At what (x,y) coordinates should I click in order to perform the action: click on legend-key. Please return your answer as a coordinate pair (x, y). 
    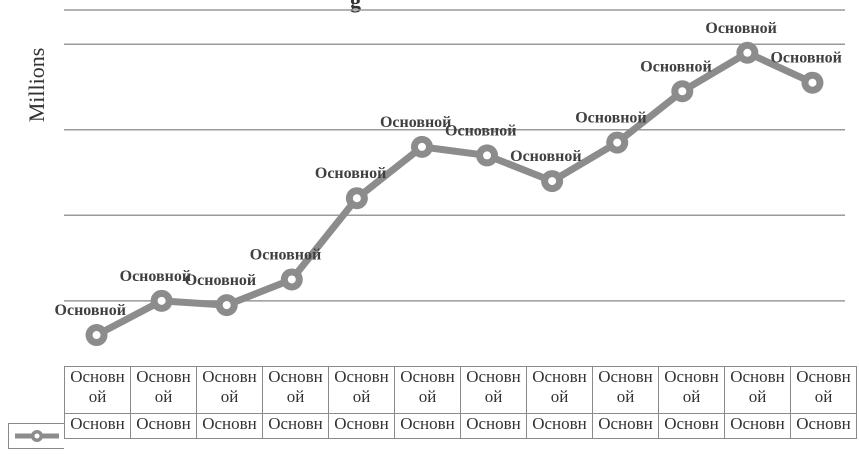
    Looking at the image, I should click on (36, 436).